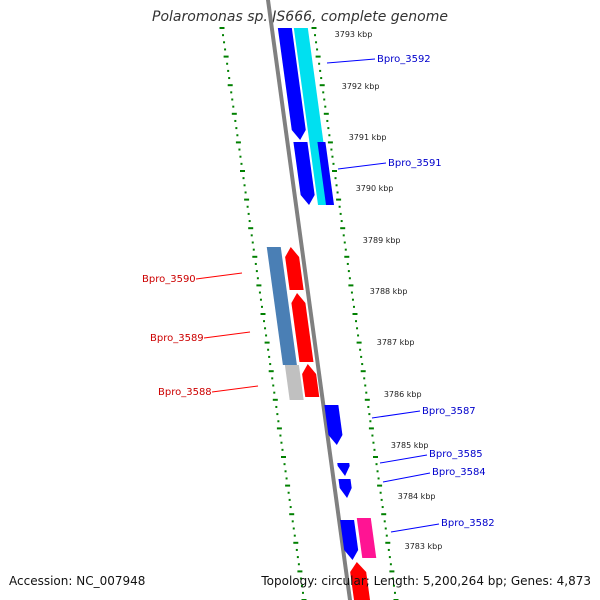  I want to click on tick-label-3785-kbp: 3785 kbp, so click(410, 445).